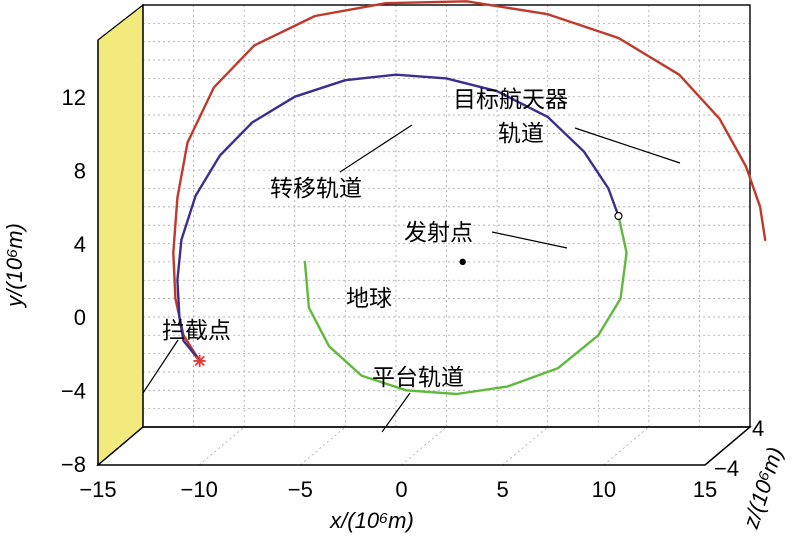  I want to click on y-tick-label: 4, so click(80, 244).